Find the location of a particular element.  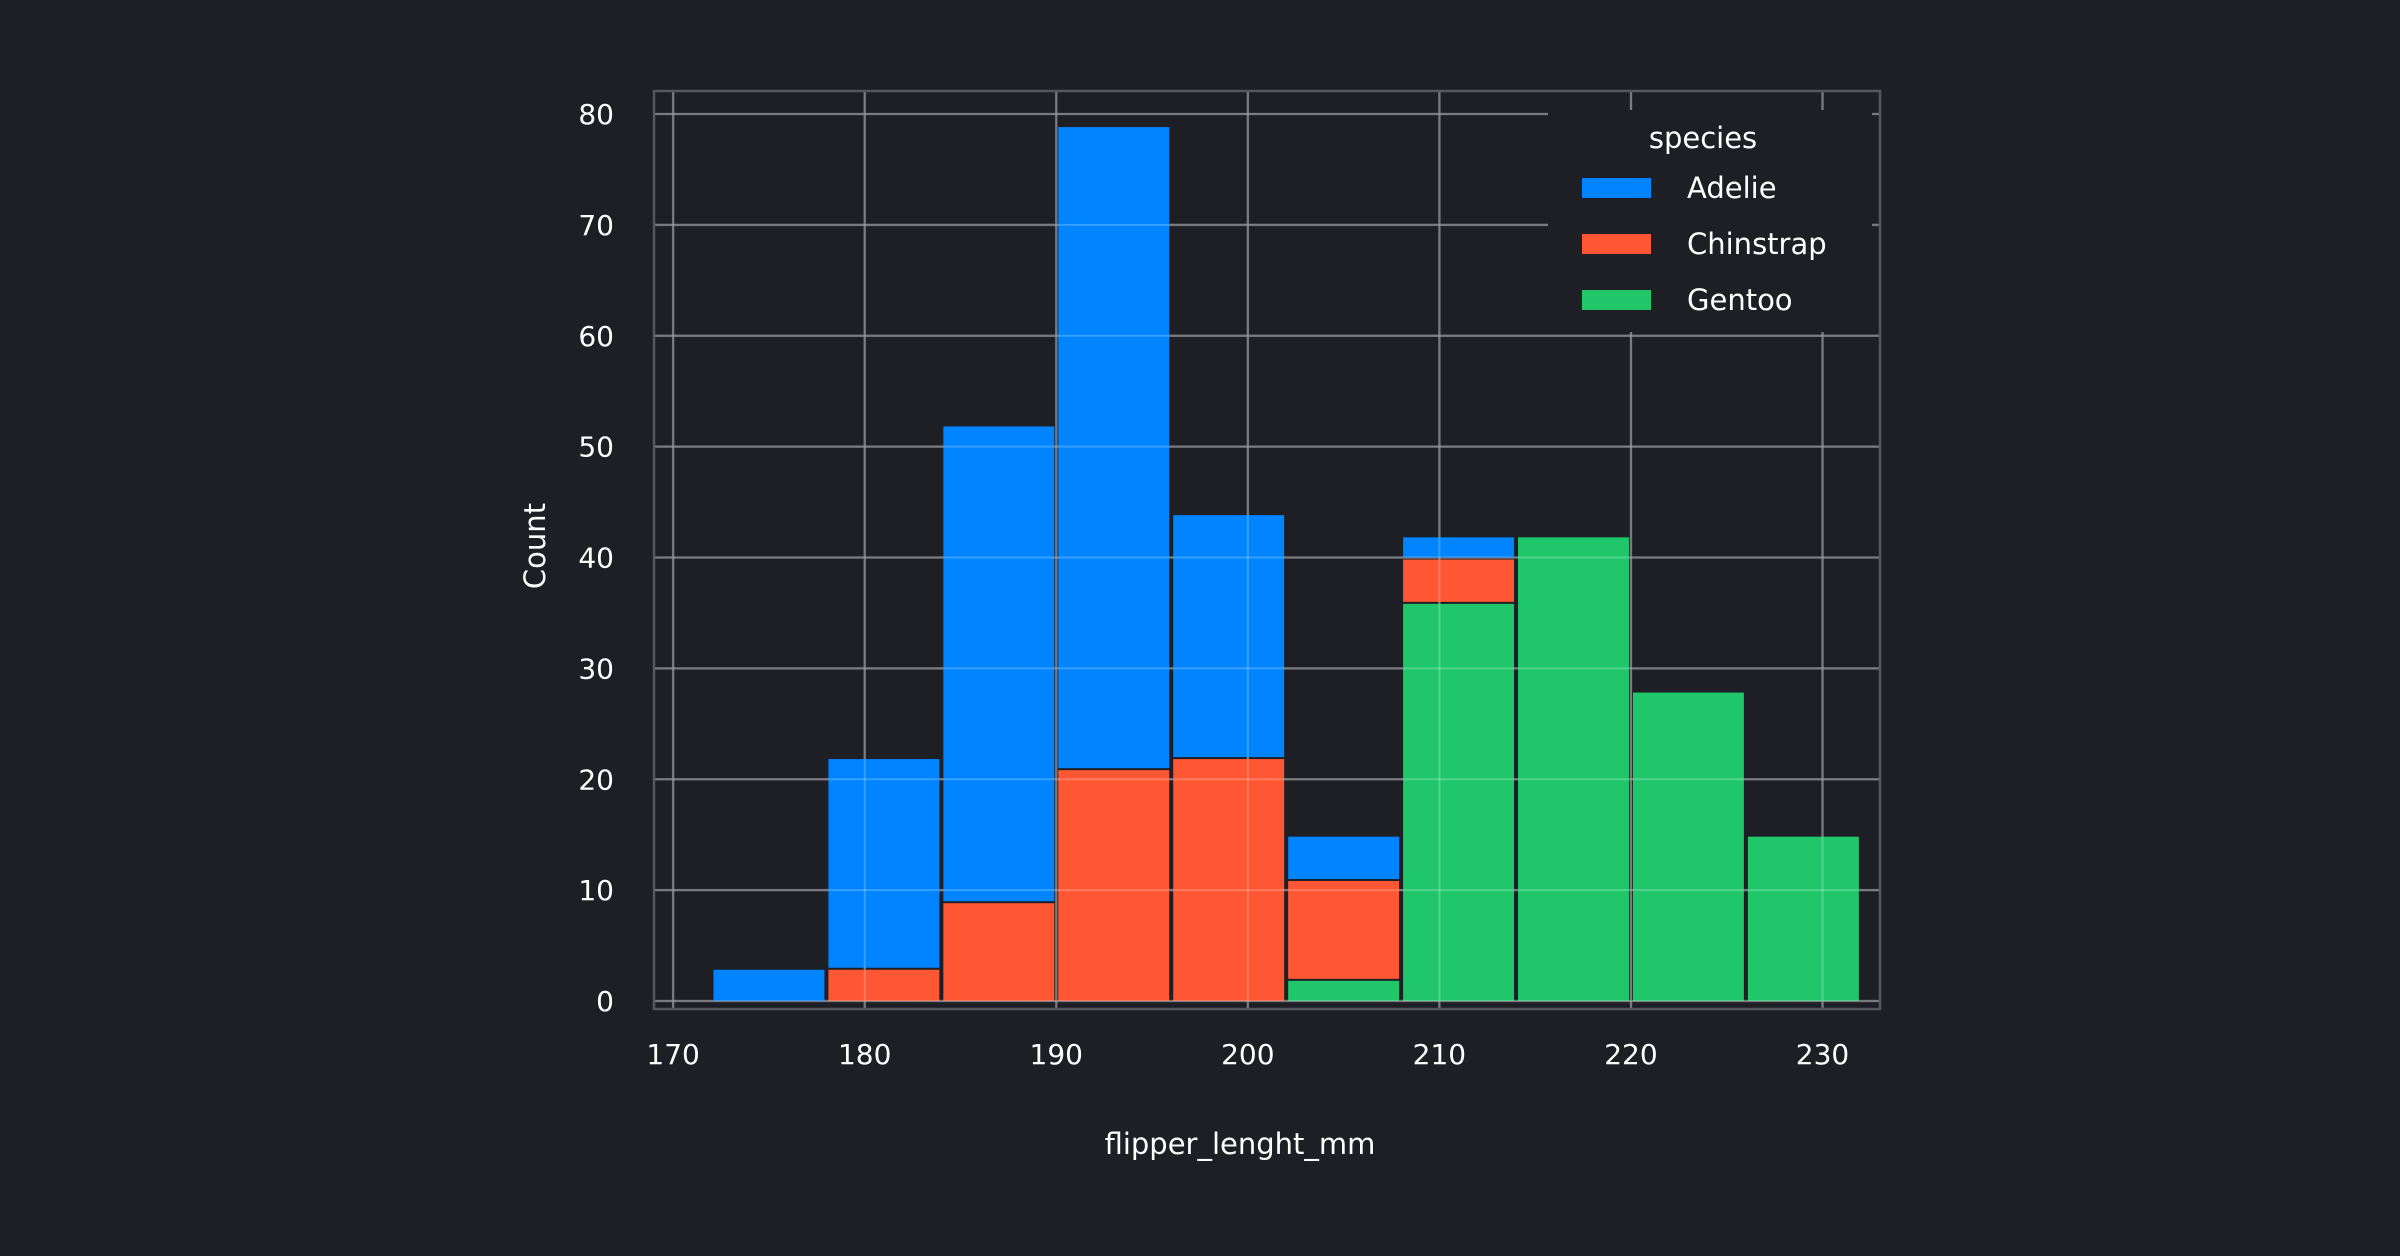

y-tick-label: 50 is located at coordinates (596, 447).